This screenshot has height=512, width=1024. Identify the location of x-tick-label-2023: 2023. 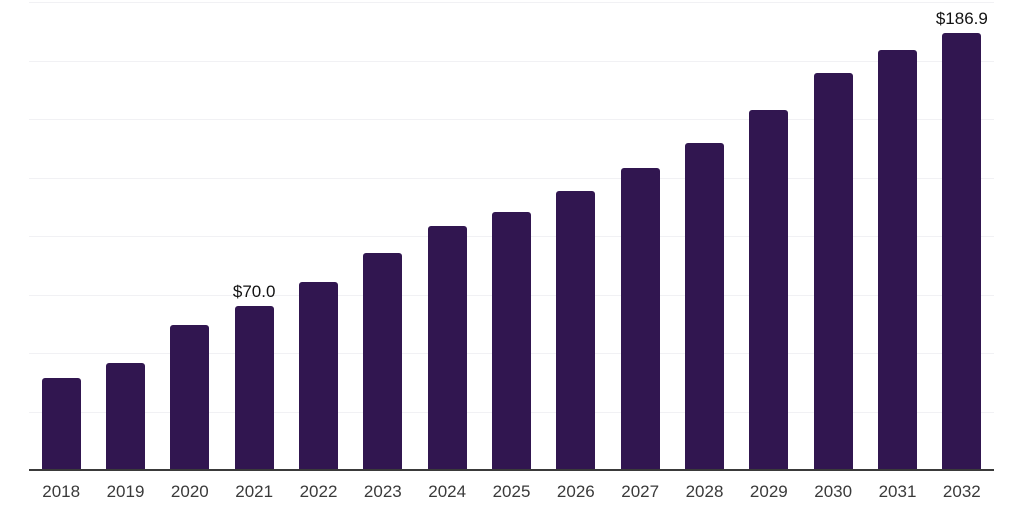
(382, 491).